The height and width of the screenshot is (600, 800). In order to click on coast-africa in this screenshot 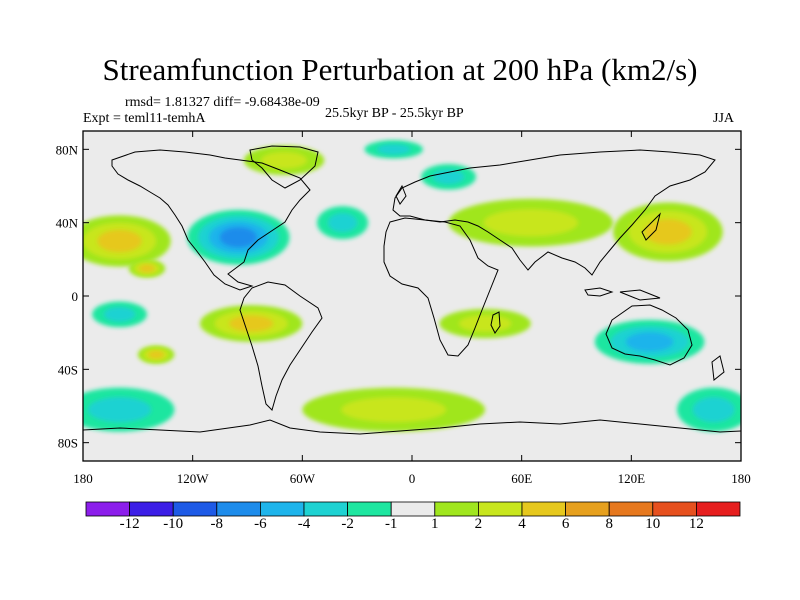, I will do `click(441, 287)`.